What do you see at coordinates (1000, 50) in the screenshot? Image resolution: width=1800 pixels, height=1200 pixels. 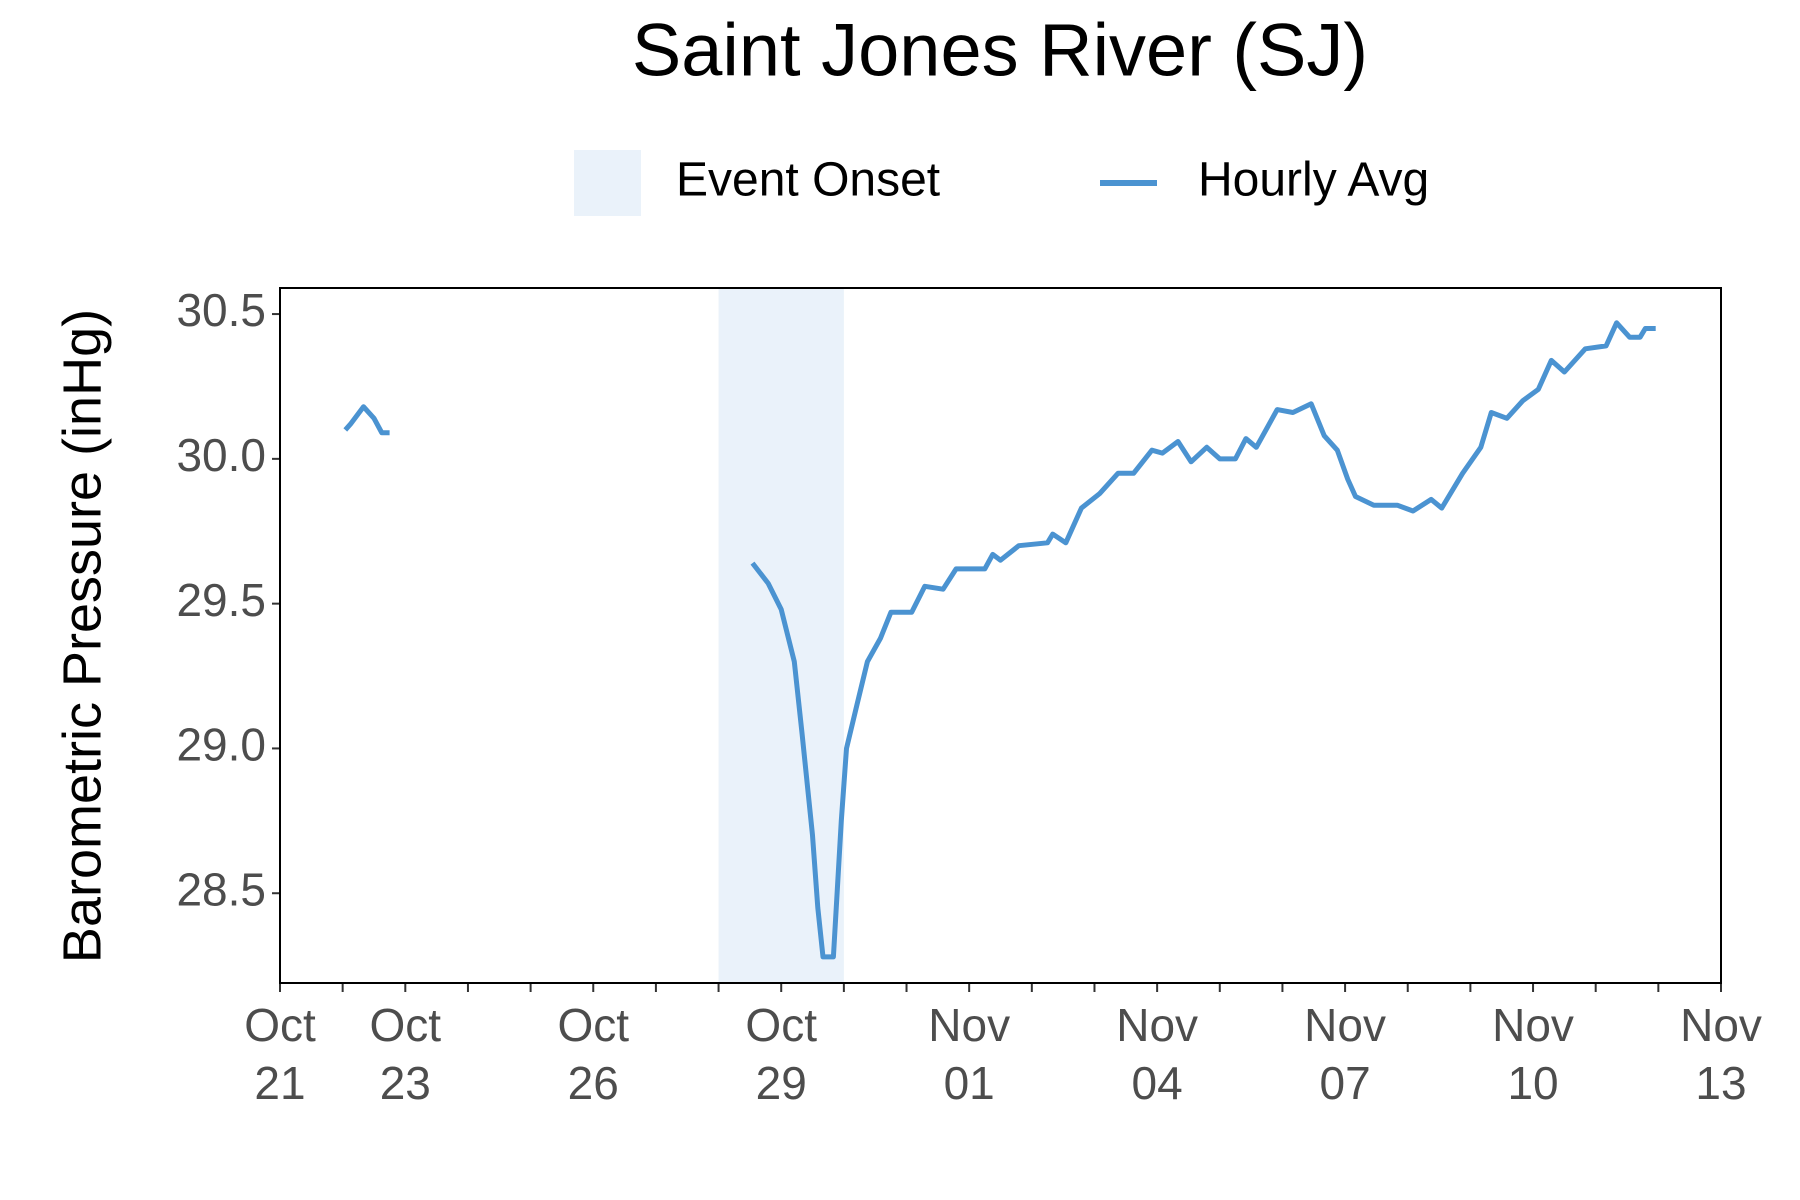 I see `chart-title: Saint Jones River (SJ)` at bounding box center [1000, 50].